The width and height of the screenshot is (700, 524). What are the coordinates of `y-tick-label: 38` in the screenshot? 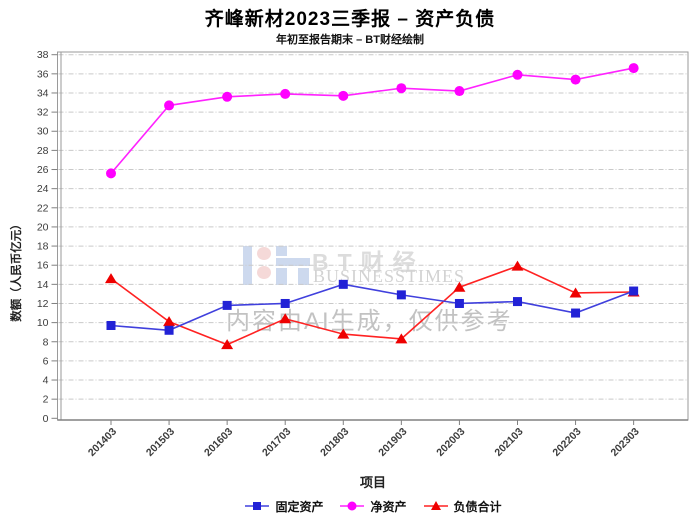 It's located at (43, 55).